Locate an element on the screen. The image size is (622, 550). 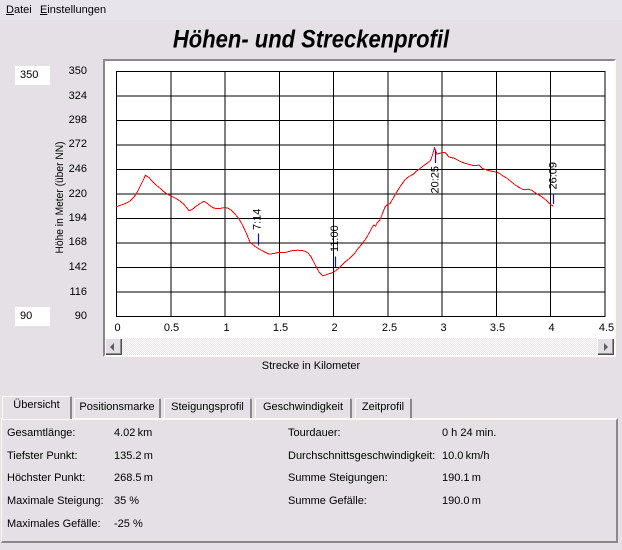
svg-text: 7:14 is located at coordinates (258, 219).